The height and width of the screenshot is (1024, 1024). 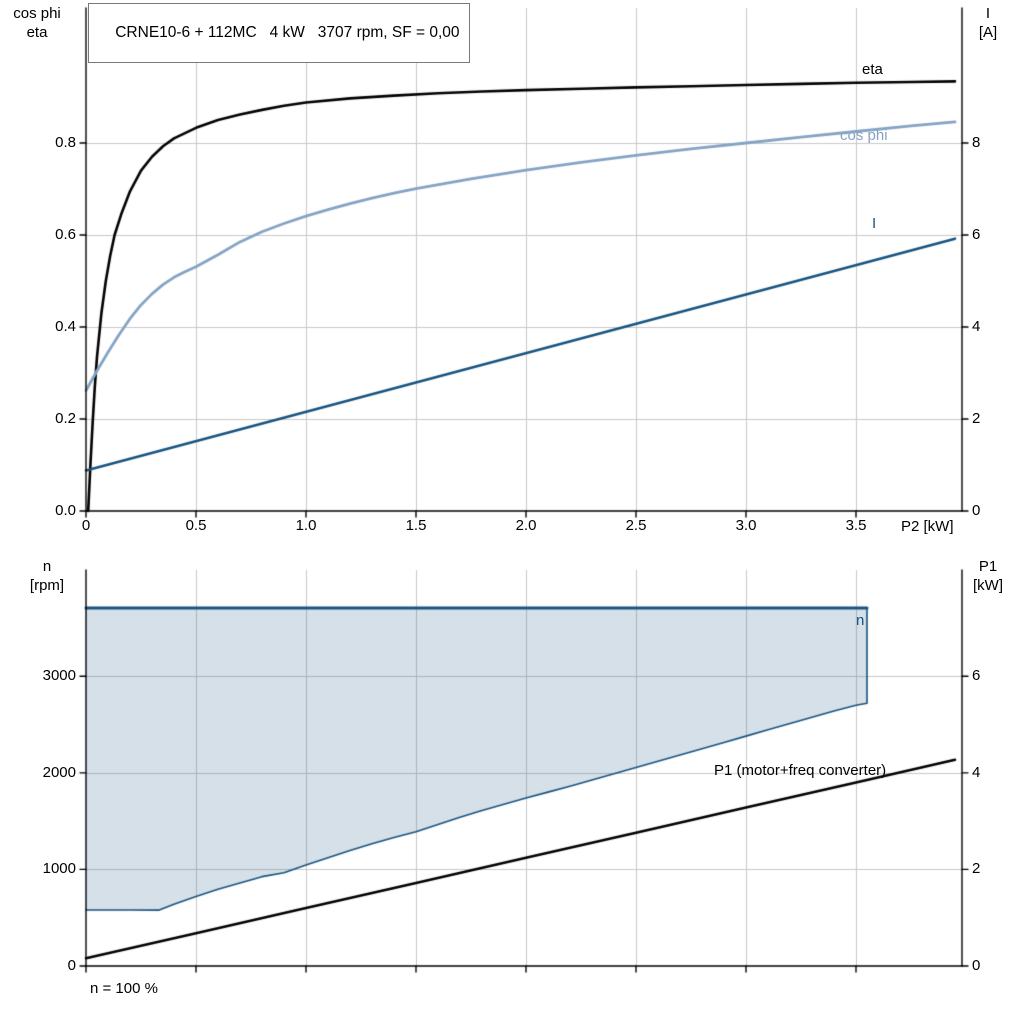 What do you see at coordinates (47, 585) in the screenshot?
I see `rpm-unit-label: [rpm]` at bounding box center [47, 585].